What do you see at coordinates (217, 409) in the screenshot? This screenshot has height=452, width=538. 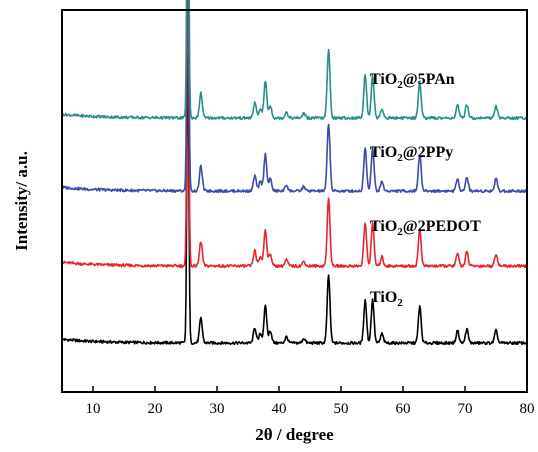 I see `x-tick-label: 30` at bounding box center [217, 409].